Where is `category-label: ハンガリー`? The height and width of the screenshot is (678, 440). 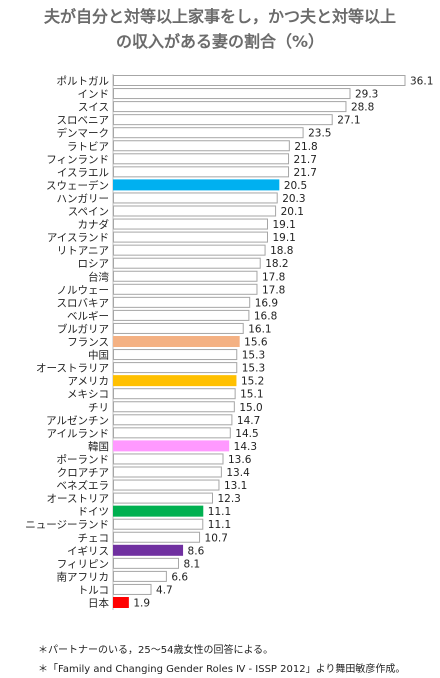
category-label: ハンガリー is located at coordinates (83, 199).